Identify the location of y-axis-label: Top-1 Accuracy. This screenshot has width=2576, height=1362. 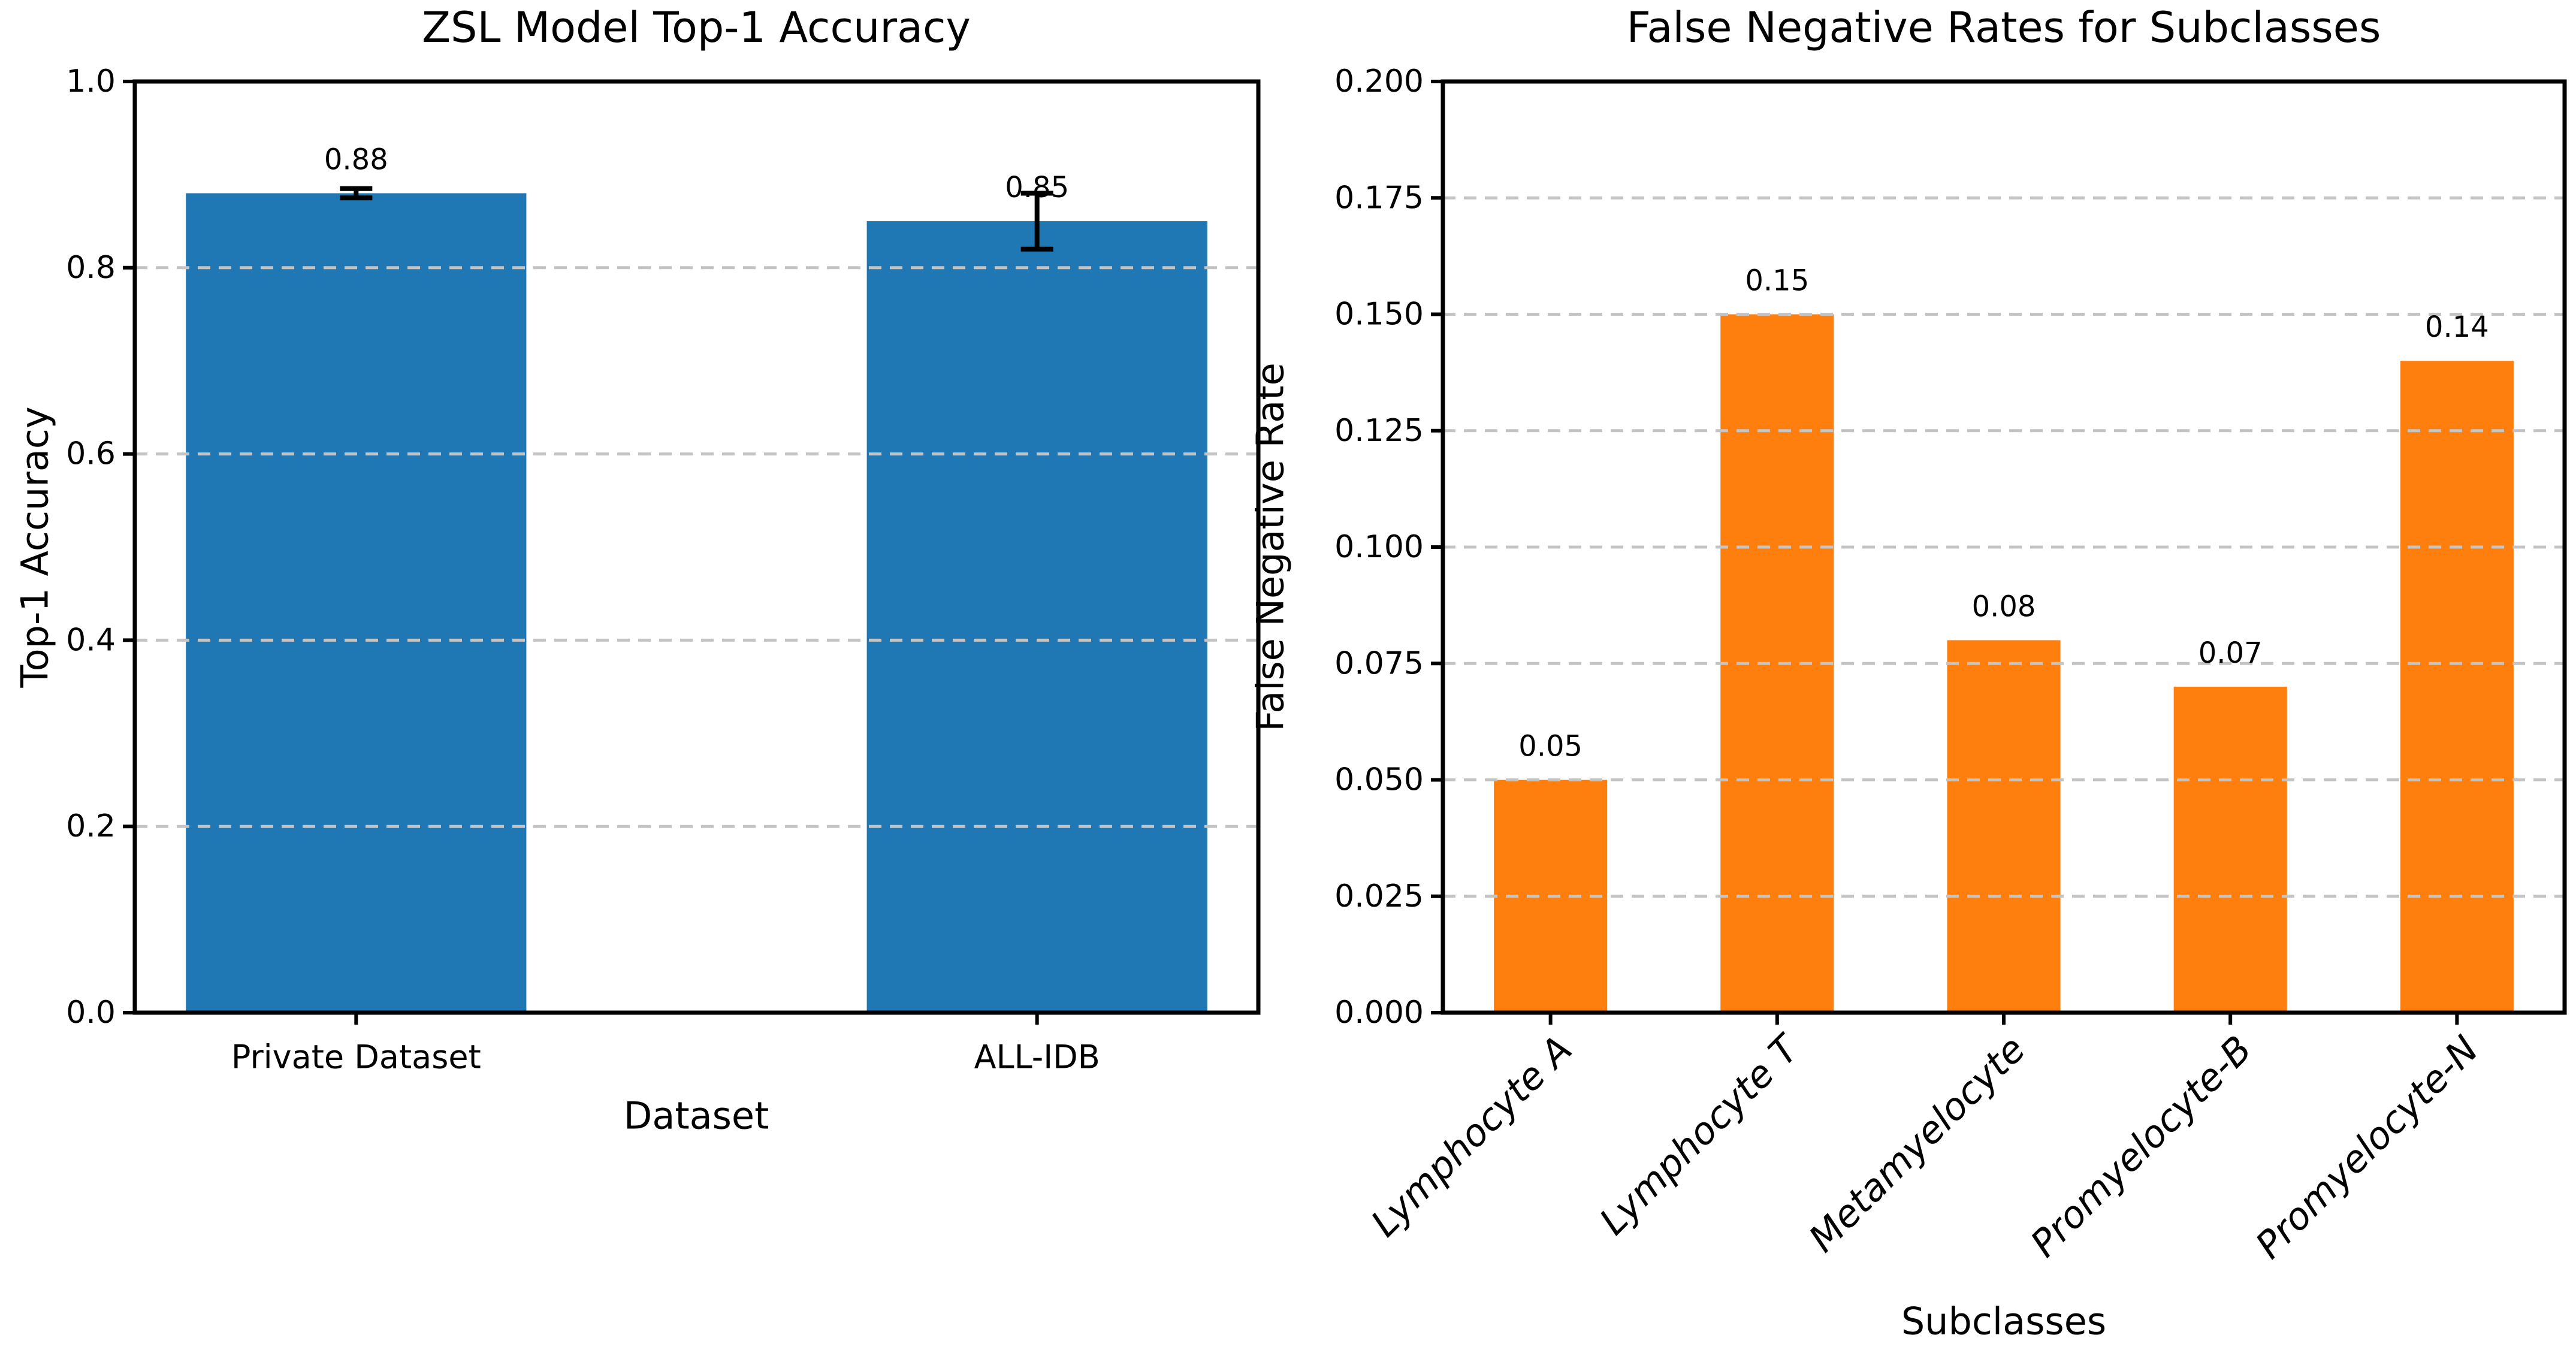
(35, 547).